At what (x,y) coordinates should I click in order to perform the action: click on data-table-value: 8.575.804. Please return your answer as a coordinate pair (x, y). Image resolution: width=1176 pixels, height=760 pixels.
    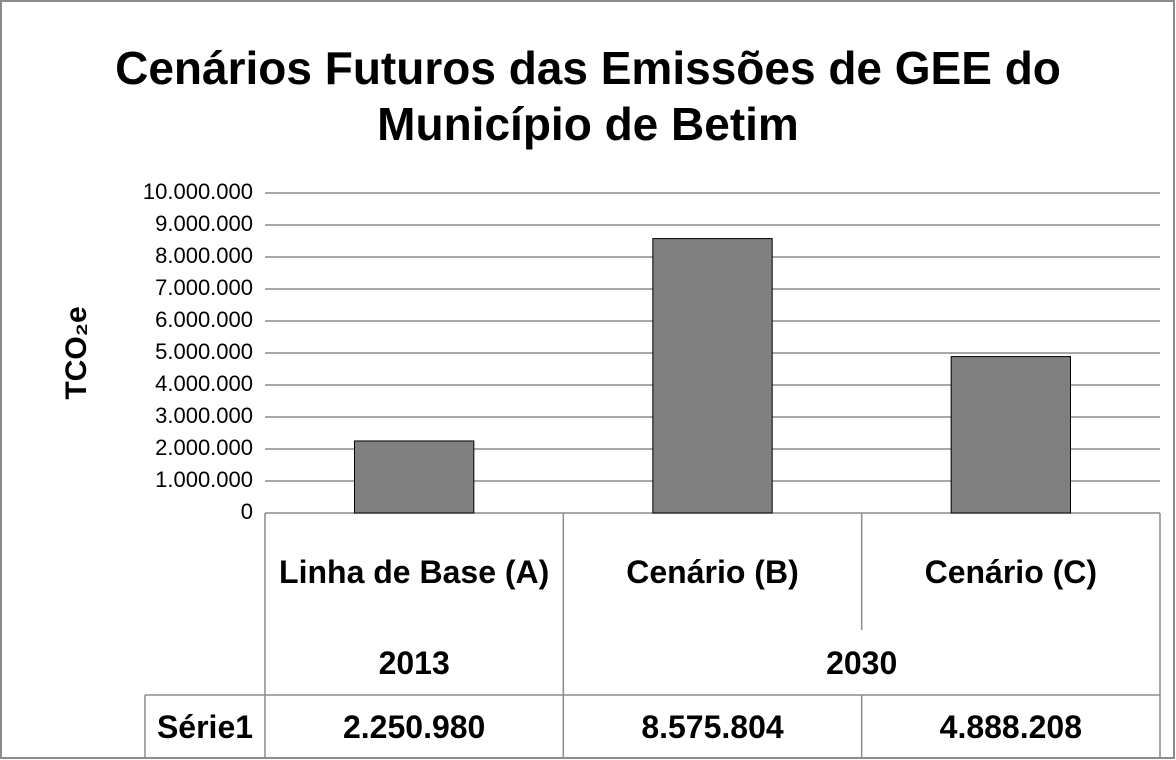
    Looking at the image, I should click on (712, 726).